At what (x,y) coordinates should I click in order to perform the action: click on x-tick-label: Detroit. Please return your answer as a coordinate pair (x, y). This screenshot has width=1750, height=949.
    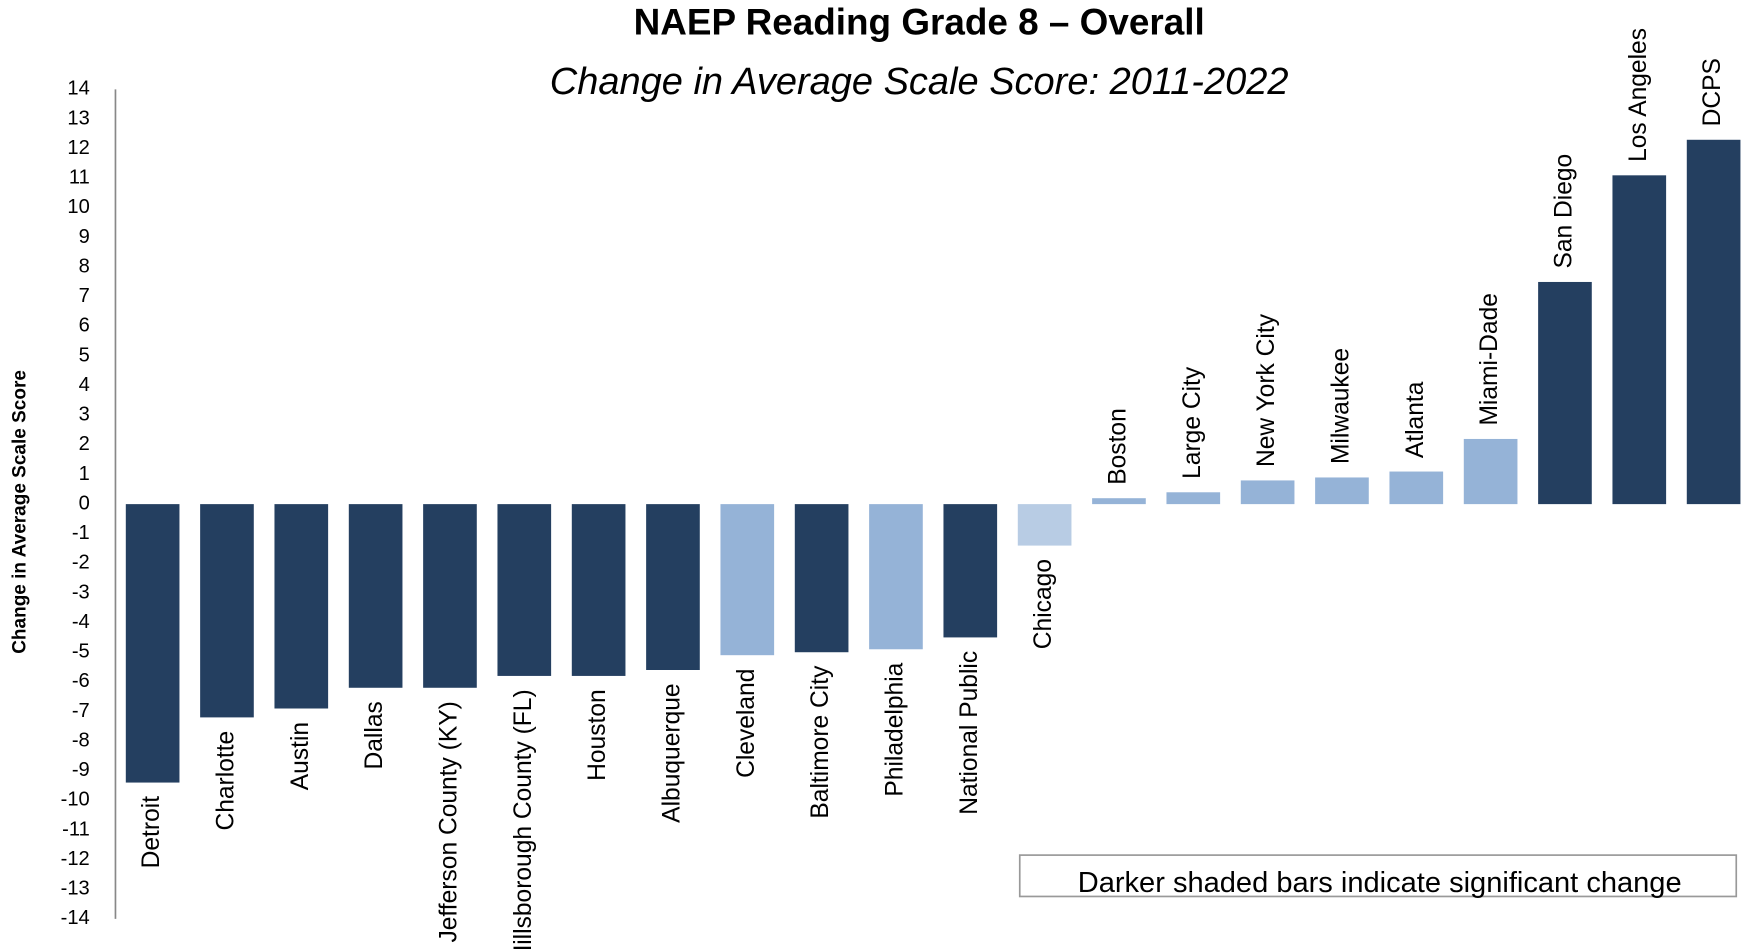
    Looking at the image, I should click on (151, 832).